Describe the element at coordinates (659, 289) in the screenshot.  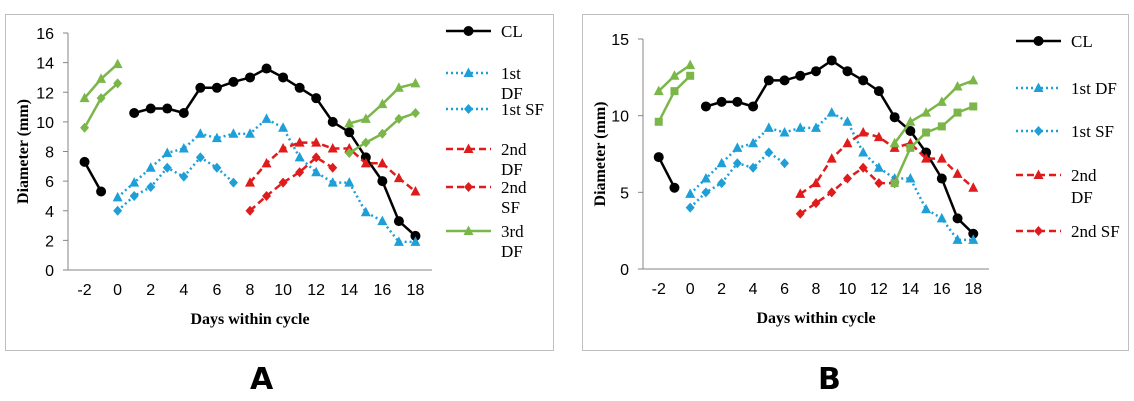
I see `chart-b-x-tick-label: -2` at that location.